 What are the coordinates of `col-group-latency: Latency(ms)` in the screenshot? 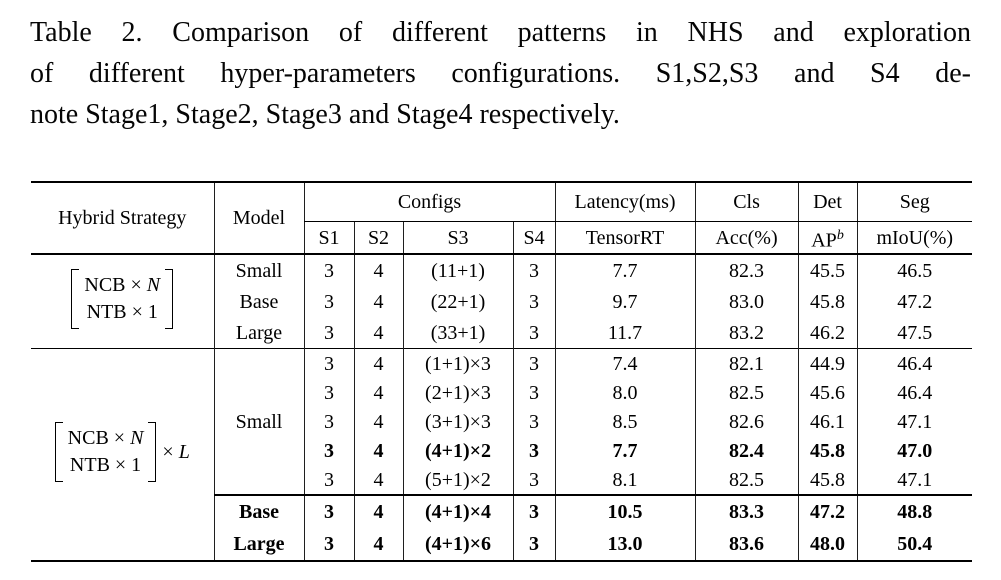 It's located at (625, 202).